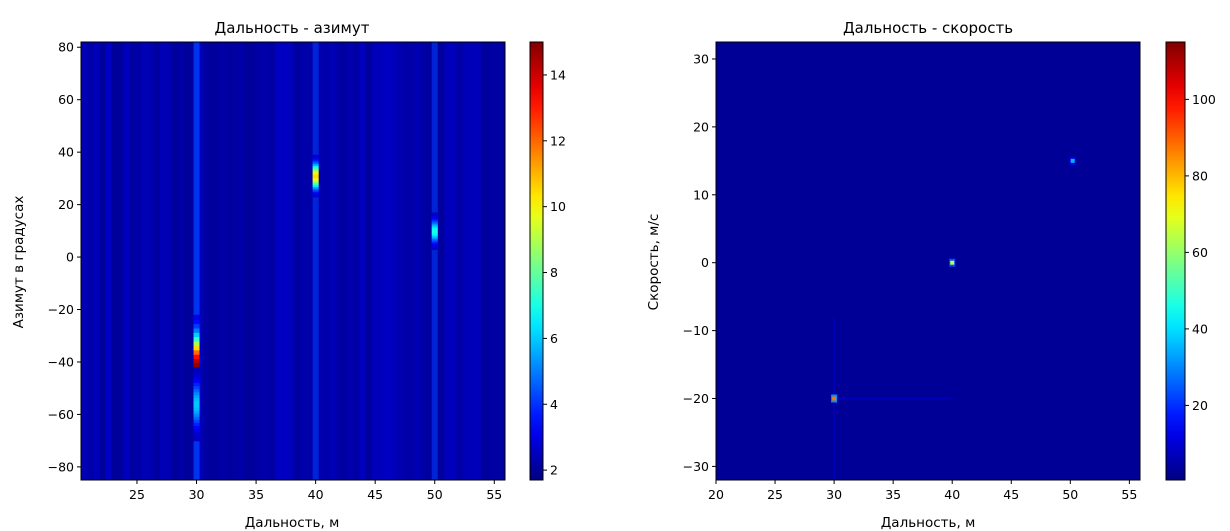 This screenshot has height=531, width=1230. What do you see at coordinates (66, 99) in the screenshot?
I see `y-tick-label: 60` at bounding box center [66, 99].